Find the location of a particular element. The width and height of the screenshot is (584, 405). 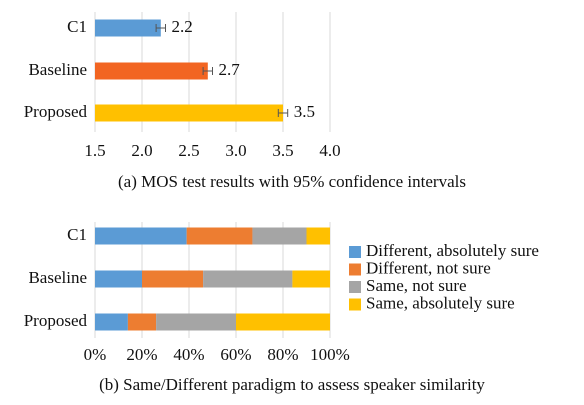

x-tick-label: 80% is located at coordinates (282, 354).